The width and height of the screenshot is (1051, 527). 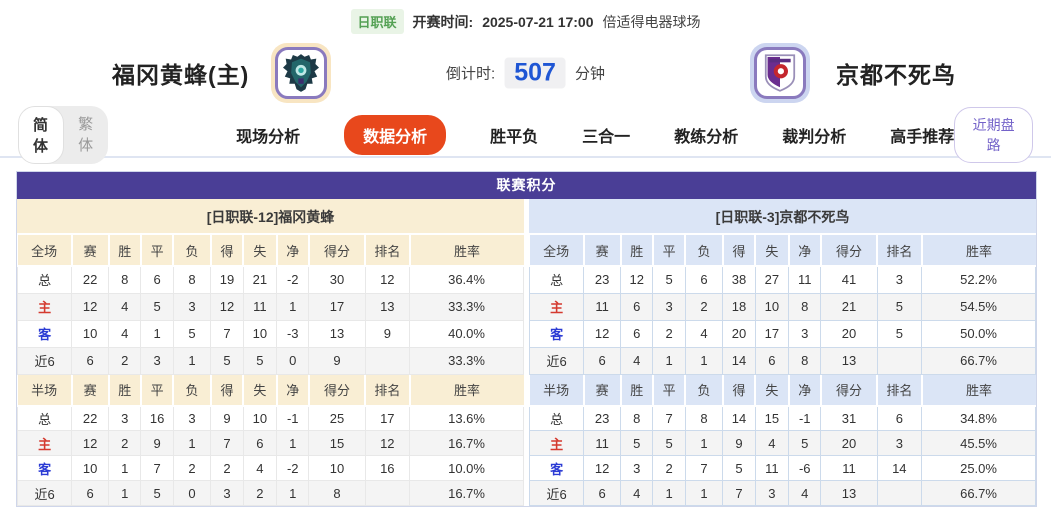 What do you see at coordinates (849, 306) in the screenshot?
I see `cell: 21` at bounding box center [849, 306].